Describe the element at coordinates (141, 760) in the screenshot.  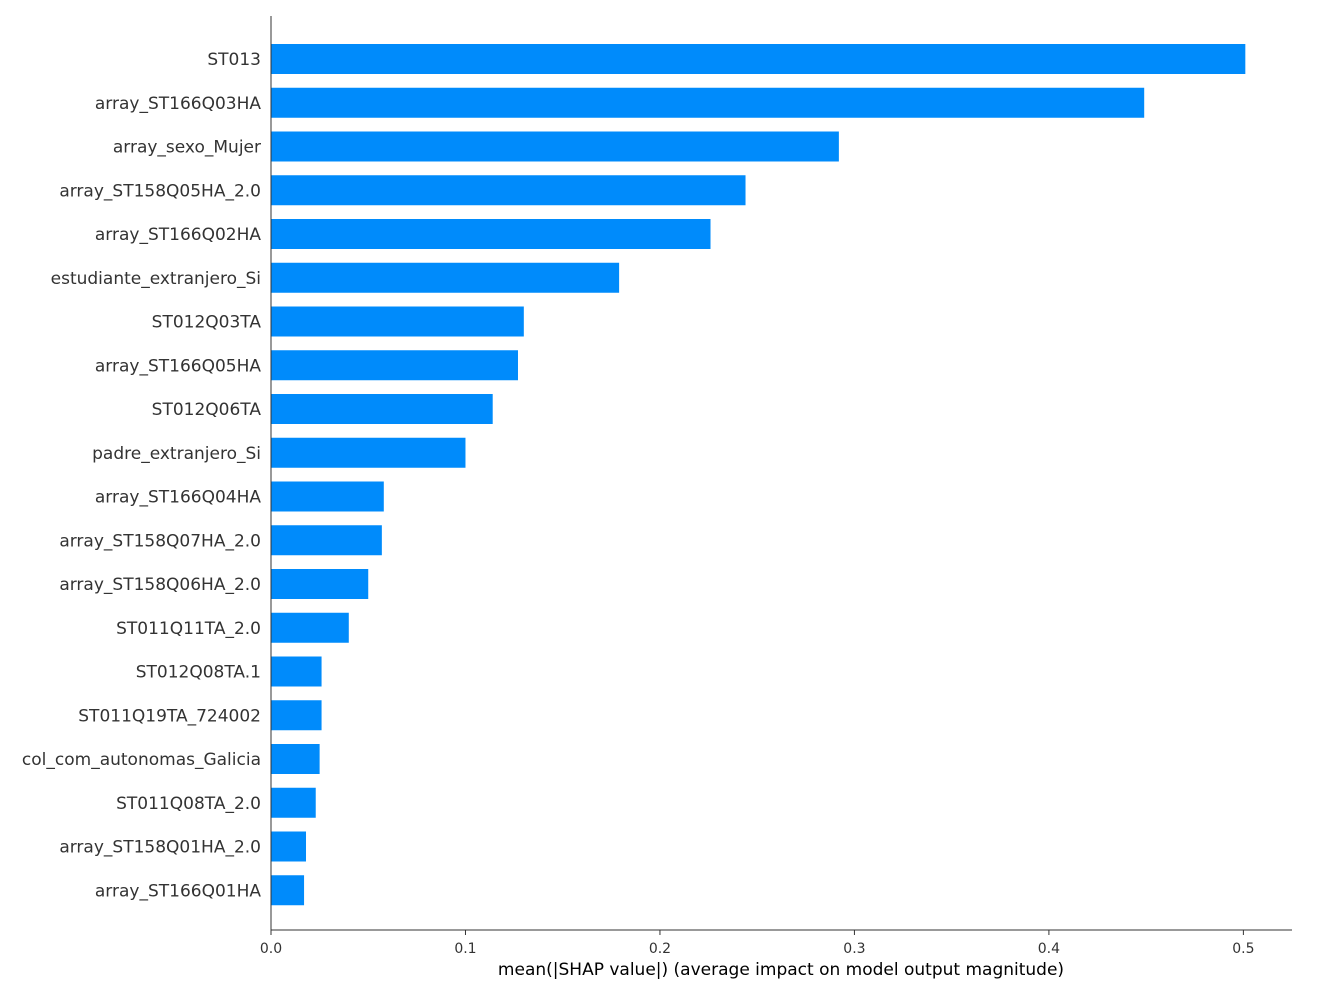
I see `category-label-16: col_com_autonomas_Galicia` at that location.